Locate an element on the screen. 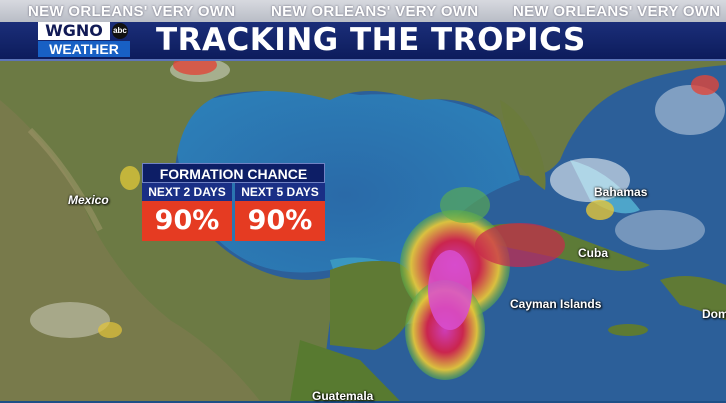 Image resolution: width=726 pixels, height=403 pixels. map-label-cuba: Cuba is located at coordinates (593, 253).